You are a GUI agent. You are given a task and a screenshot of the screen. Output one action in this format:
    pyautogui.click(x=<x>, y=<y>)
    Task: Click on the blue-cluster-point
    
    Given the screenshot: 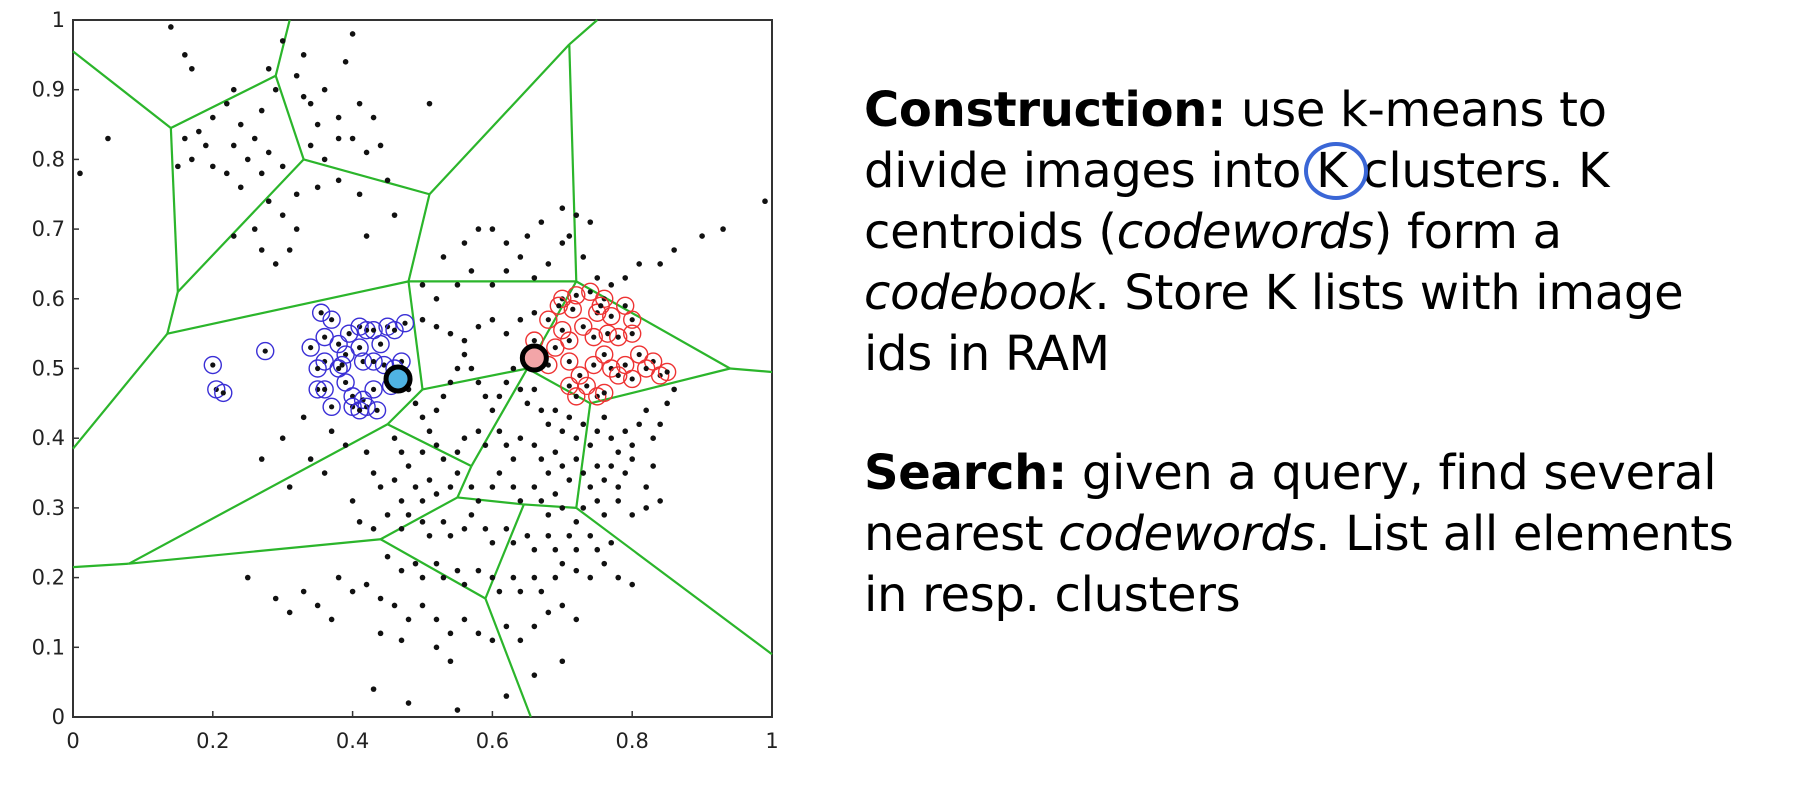 What is the action you would take?
    pyautogui.click(x=339, y=368)
    